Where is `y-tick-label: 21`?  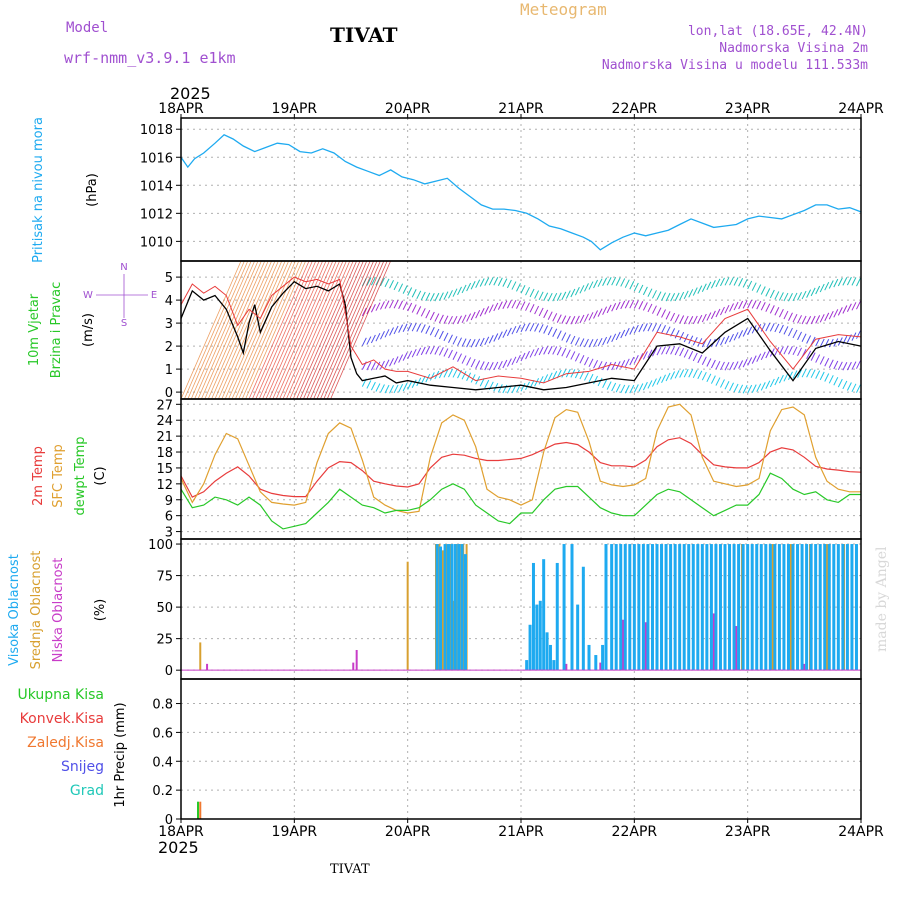 y-tick-label: 21 is located at coordinates (164, 437).